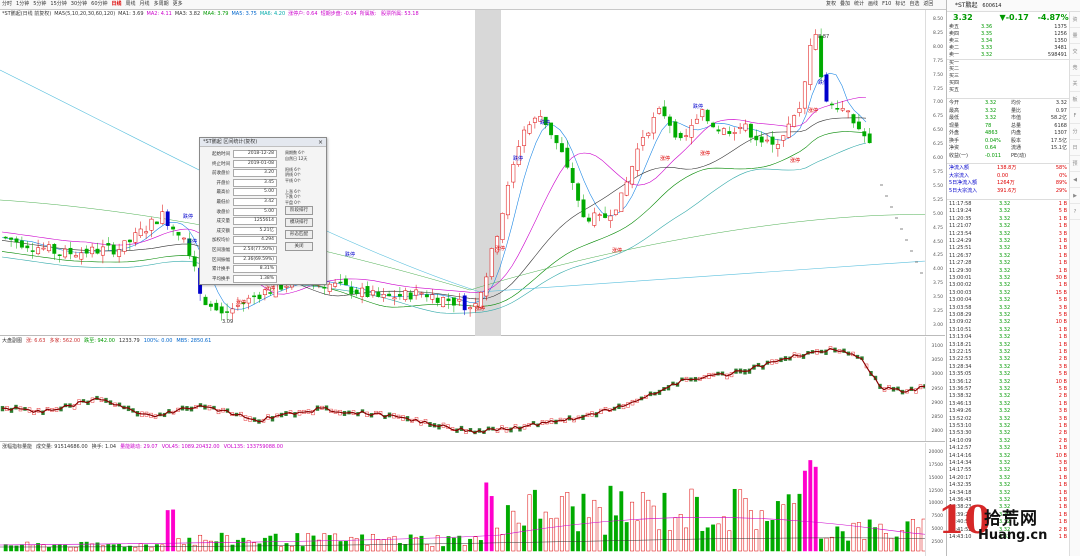 The width and height of the screenshot is (1080, 556). I want to click on field-label: 收盘价, so click(223, 212).